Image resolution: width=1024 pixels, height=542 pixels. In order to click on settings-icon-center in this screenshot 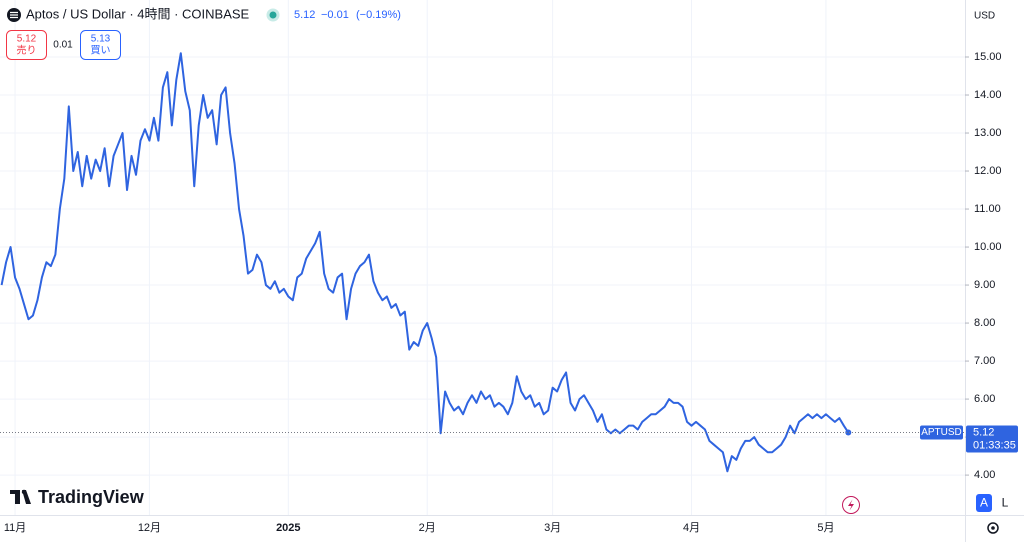, I will do `click(993, 528)`.